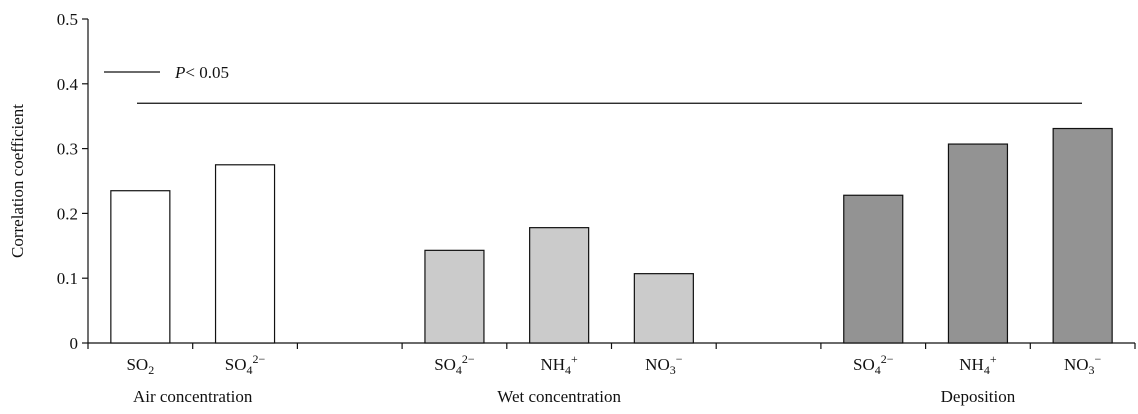 The image size is (1138, 414). What do you see at coordinates (68, 84) in the screenshot?
I see `y-tick-label: 0.4` at bounding box center [68, 84].